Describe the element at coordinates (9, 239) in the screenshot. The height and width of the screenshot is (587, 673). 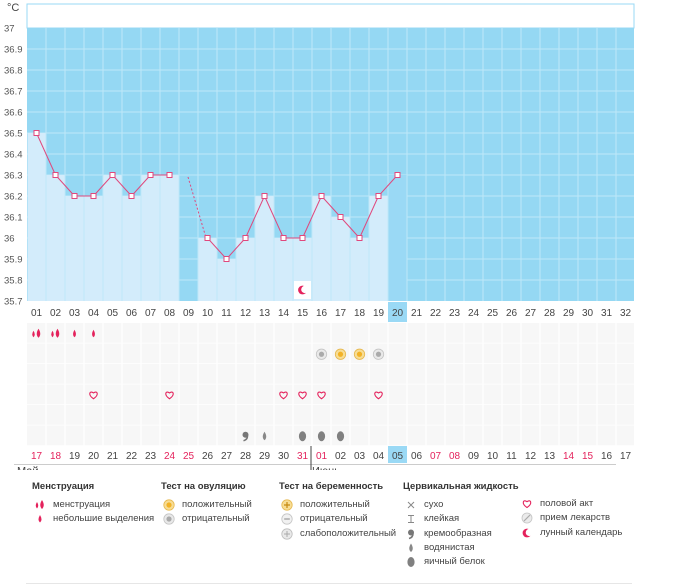
I see `y-tick-label: 36` at that location.